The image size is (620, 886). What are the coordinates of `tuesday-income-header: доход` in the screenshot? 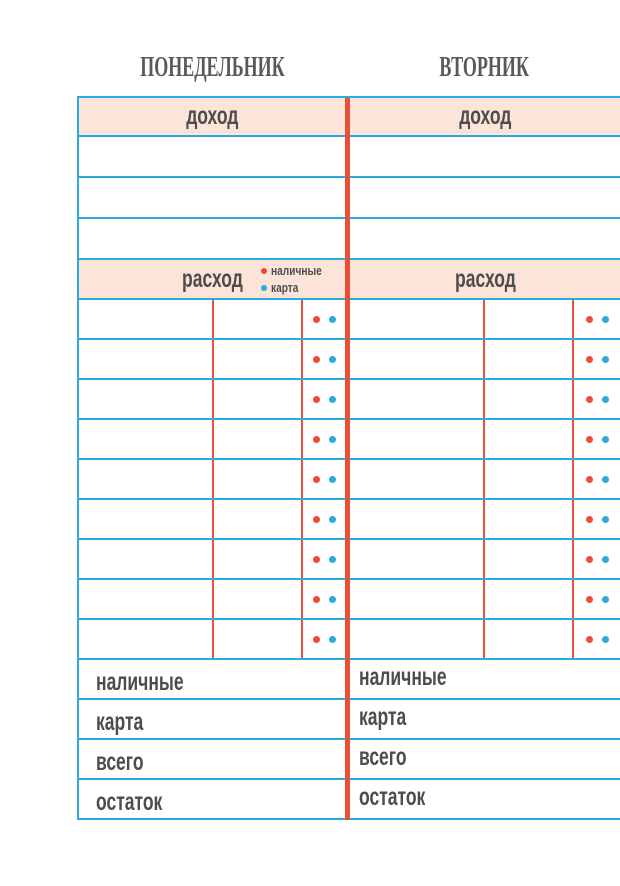 It's located at (485, 117).